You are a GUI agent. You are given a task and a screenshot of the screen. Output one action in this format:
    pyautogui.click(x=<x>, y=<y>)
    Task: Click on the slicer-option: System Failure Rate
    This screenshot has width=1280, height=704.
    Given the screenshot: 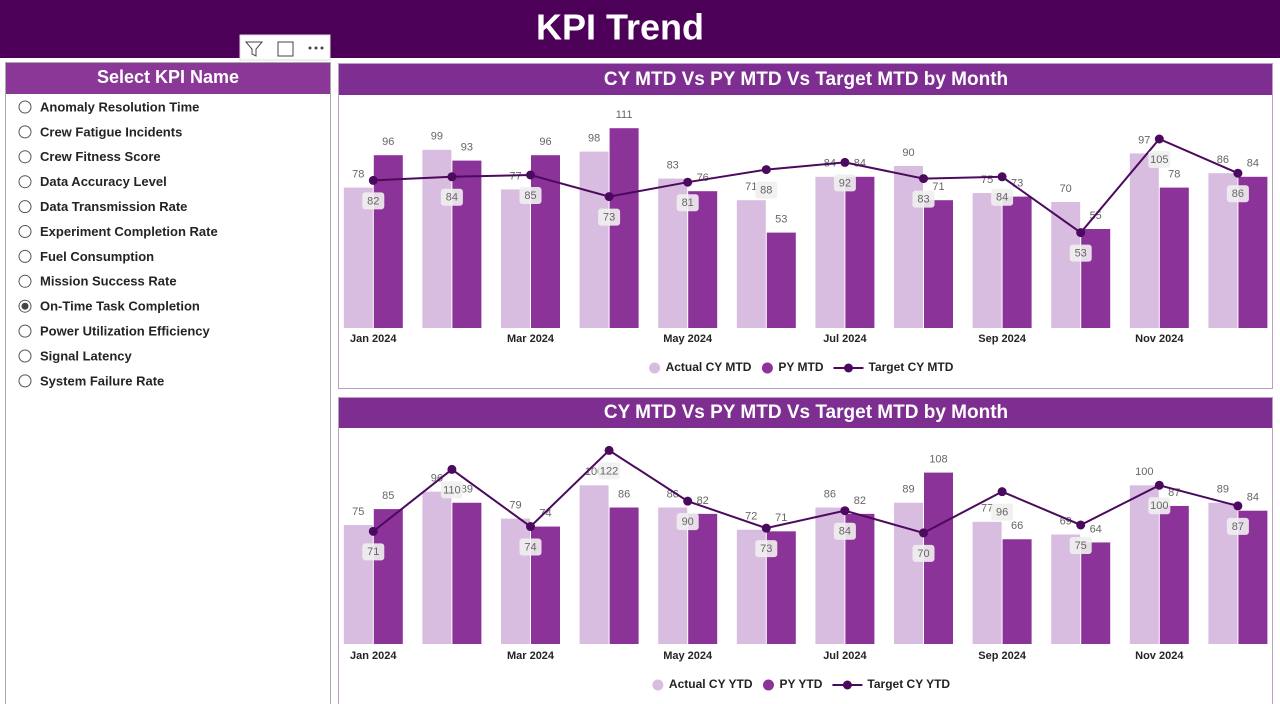 What is the action you would take?
    pyautogui.click(x=102, y=380)
    